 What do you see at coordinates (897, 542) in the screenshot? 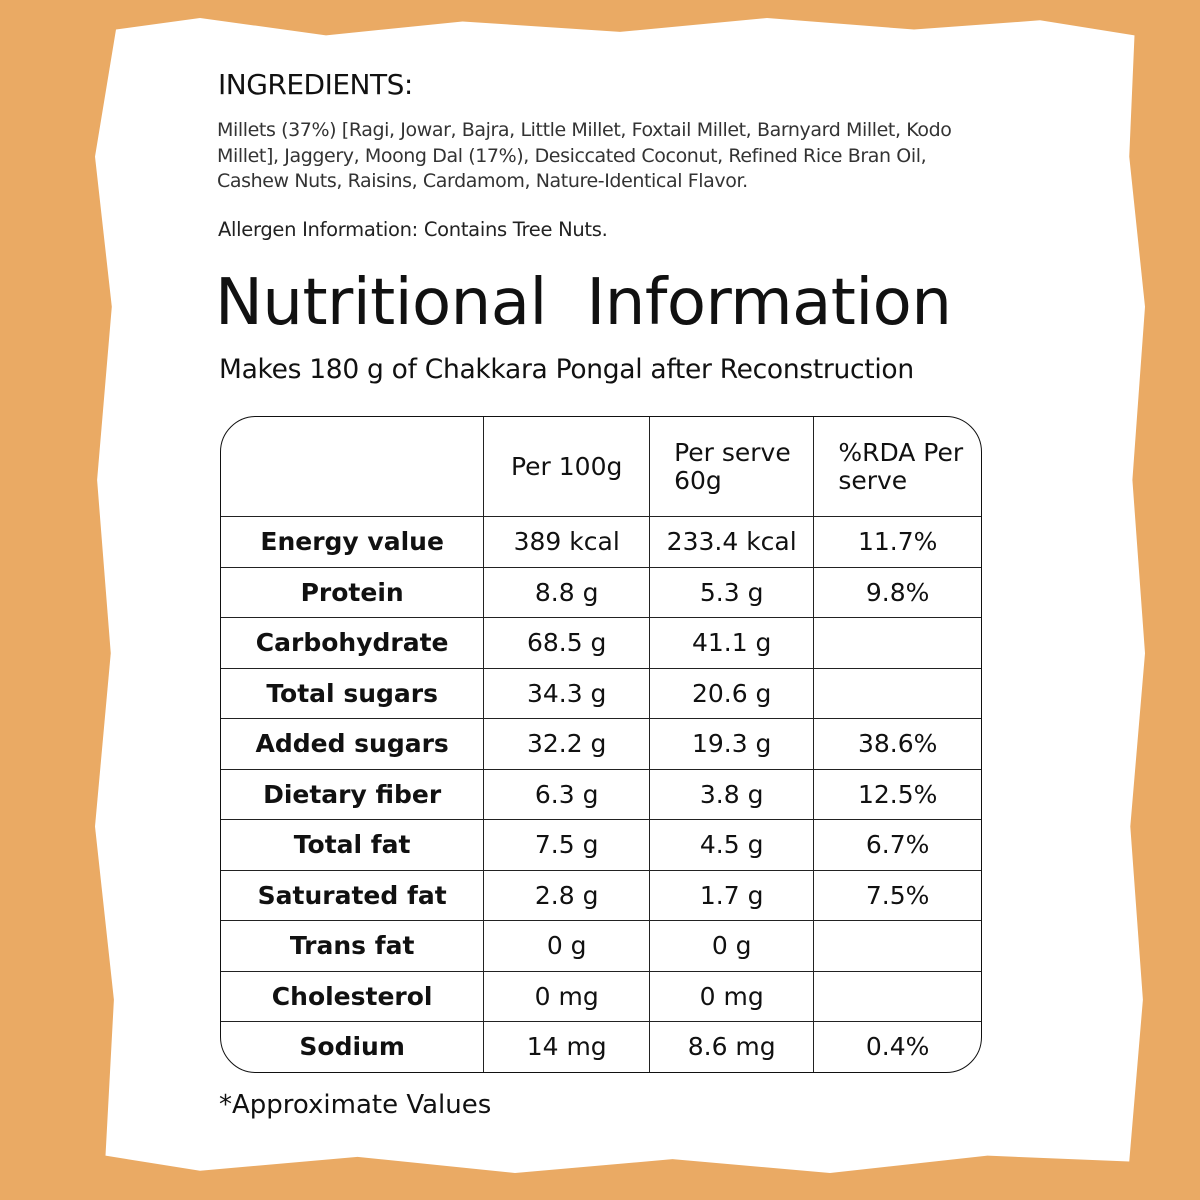
I see `rda-value: 11.7%` at bounding box center [897, 542].